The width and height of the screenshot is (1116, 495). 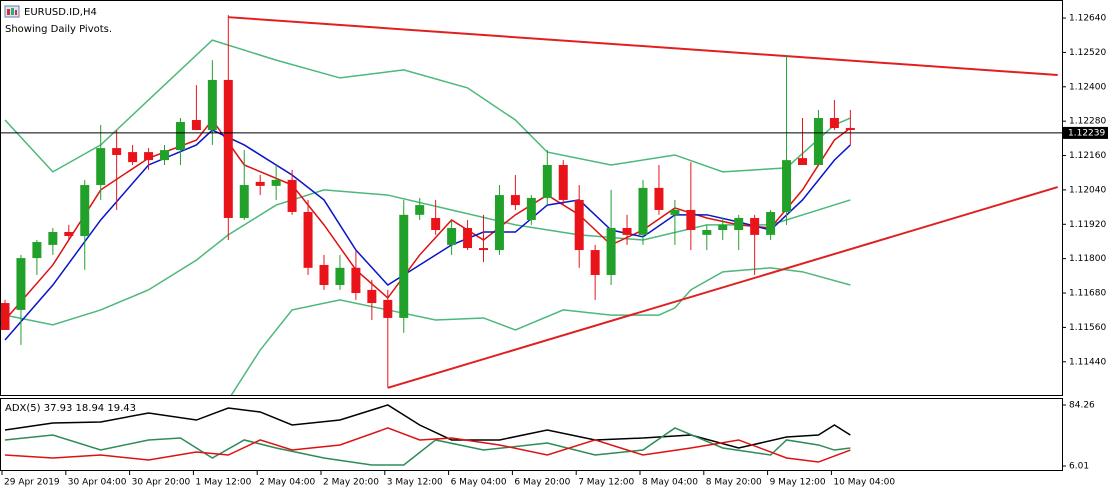 I want to click on chart-title: EURUSD.ID,H4, so click(x=60, y=12).